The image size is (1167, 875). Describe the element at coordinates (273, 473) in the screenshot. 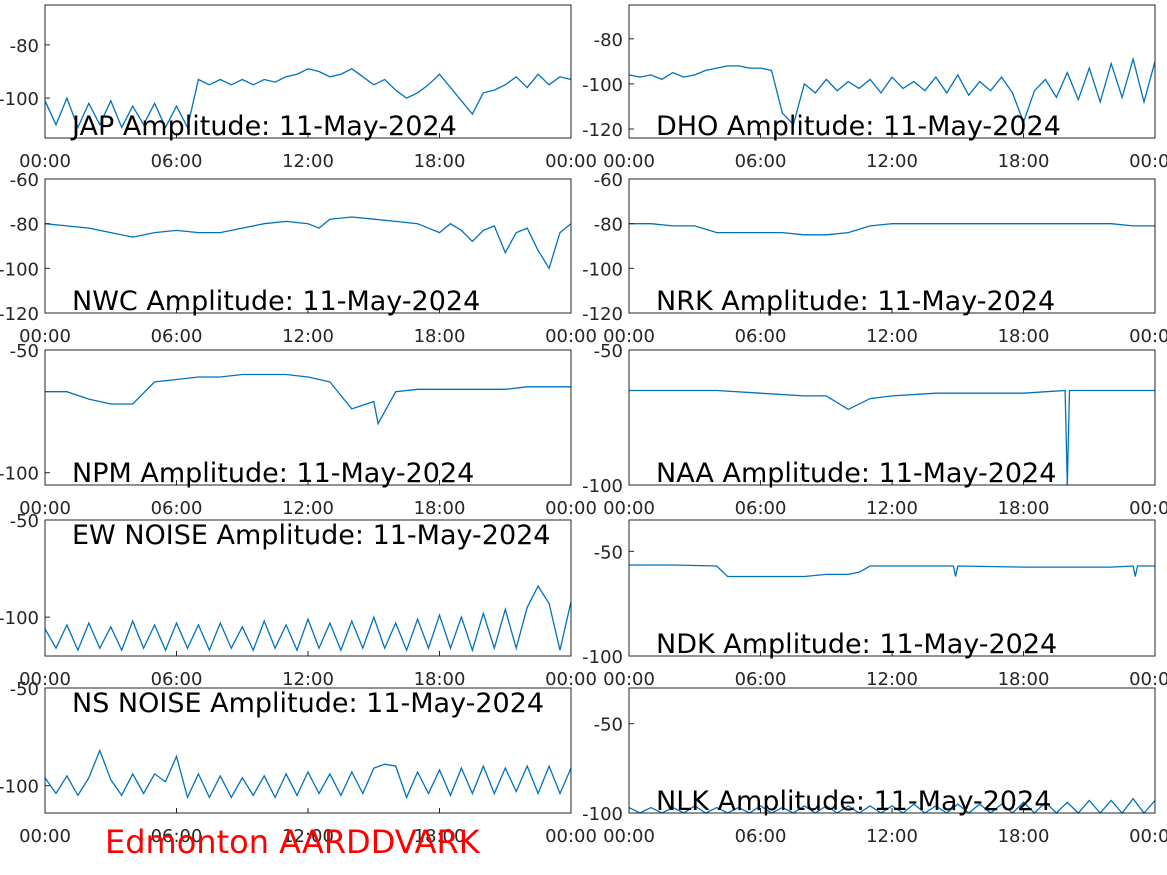

I see `chart-title: NPM Amplitude: 11-May-2024` at that location.